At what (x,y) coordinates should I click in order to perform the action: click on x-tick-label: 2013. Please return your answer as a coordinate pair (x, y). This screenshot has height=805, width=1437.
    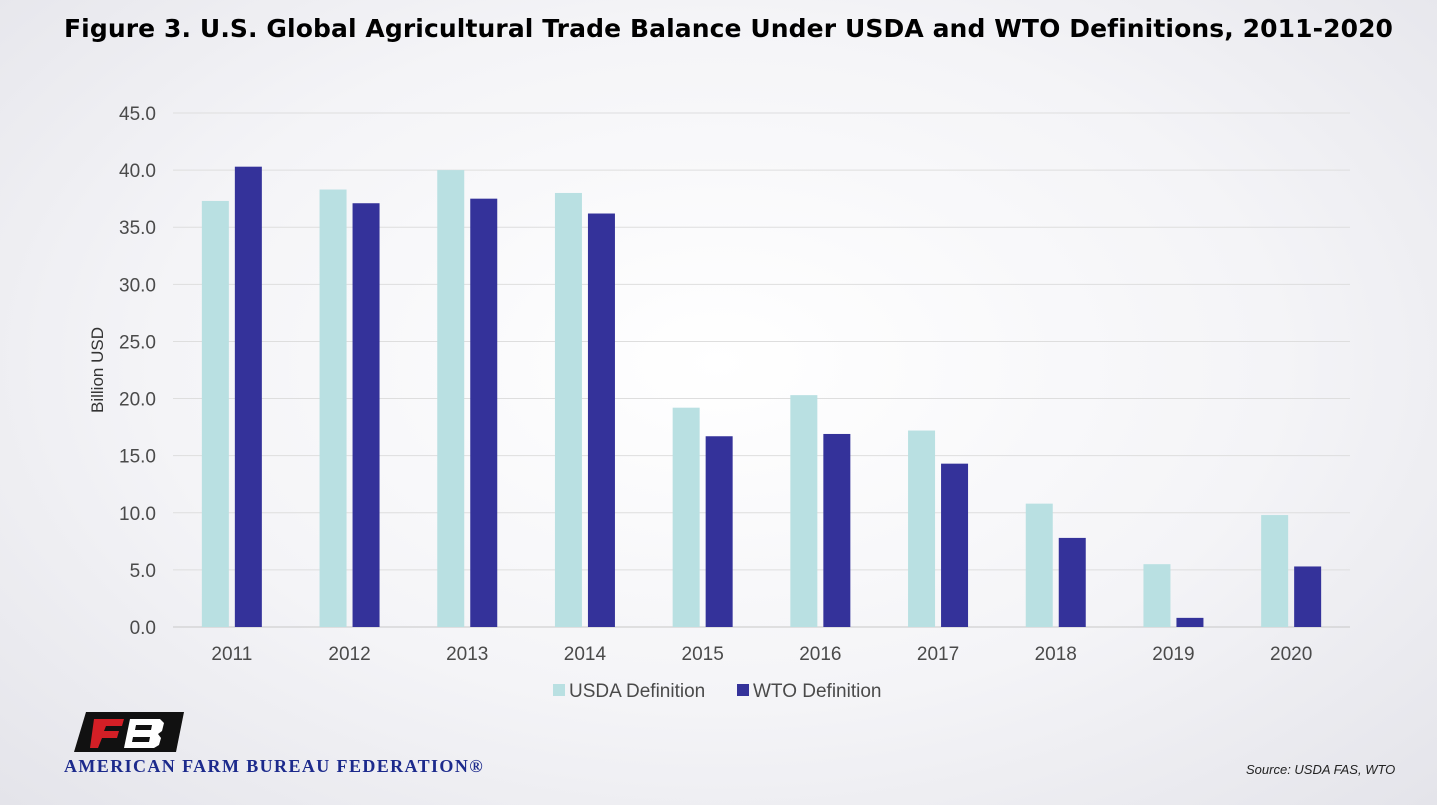
    Looking at the image, I should click on (467, 654).